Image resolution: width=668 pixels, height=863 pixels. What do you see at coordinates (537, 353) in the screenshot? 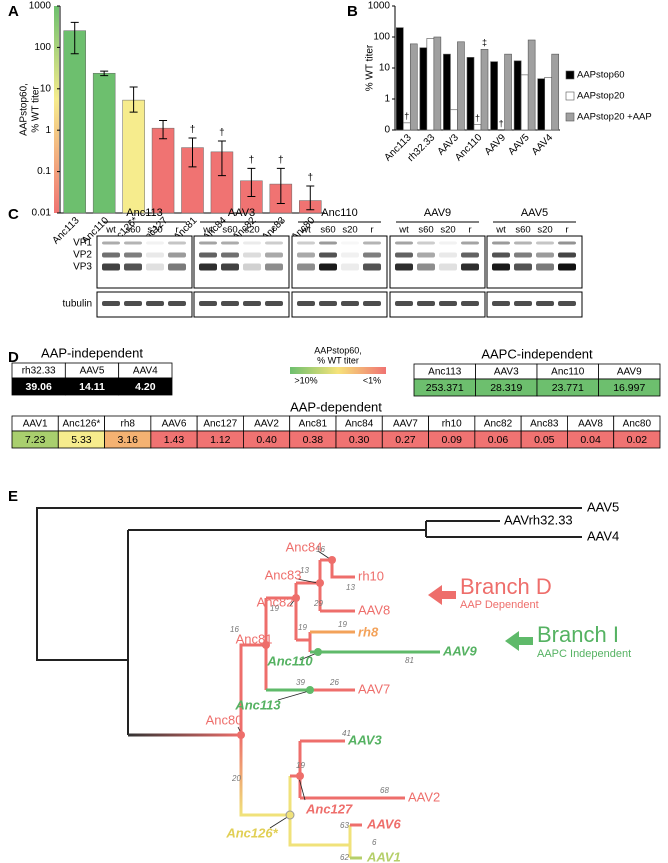
I see `table-title: AAPC-independent` at bounding box center [537, 353].